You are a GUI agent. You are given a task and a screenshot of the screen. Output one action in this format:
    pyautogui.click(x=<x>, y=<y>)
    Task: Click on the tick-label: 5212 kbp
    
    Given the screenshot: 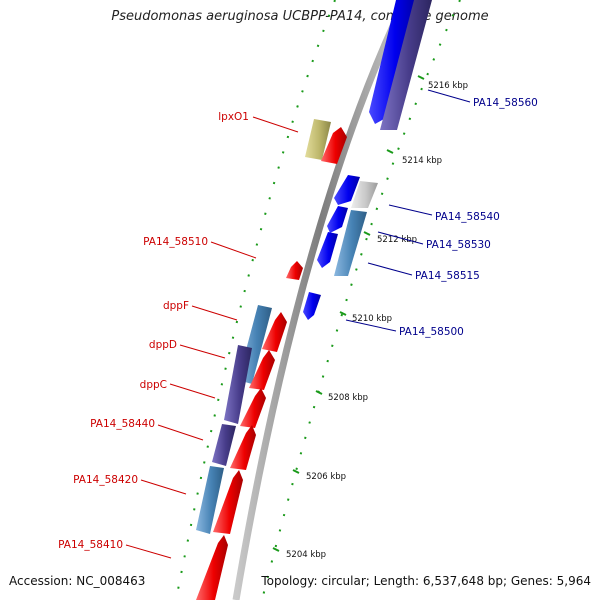 What is the action you would take?
    pyautogui.click(x=397, y=240)
    